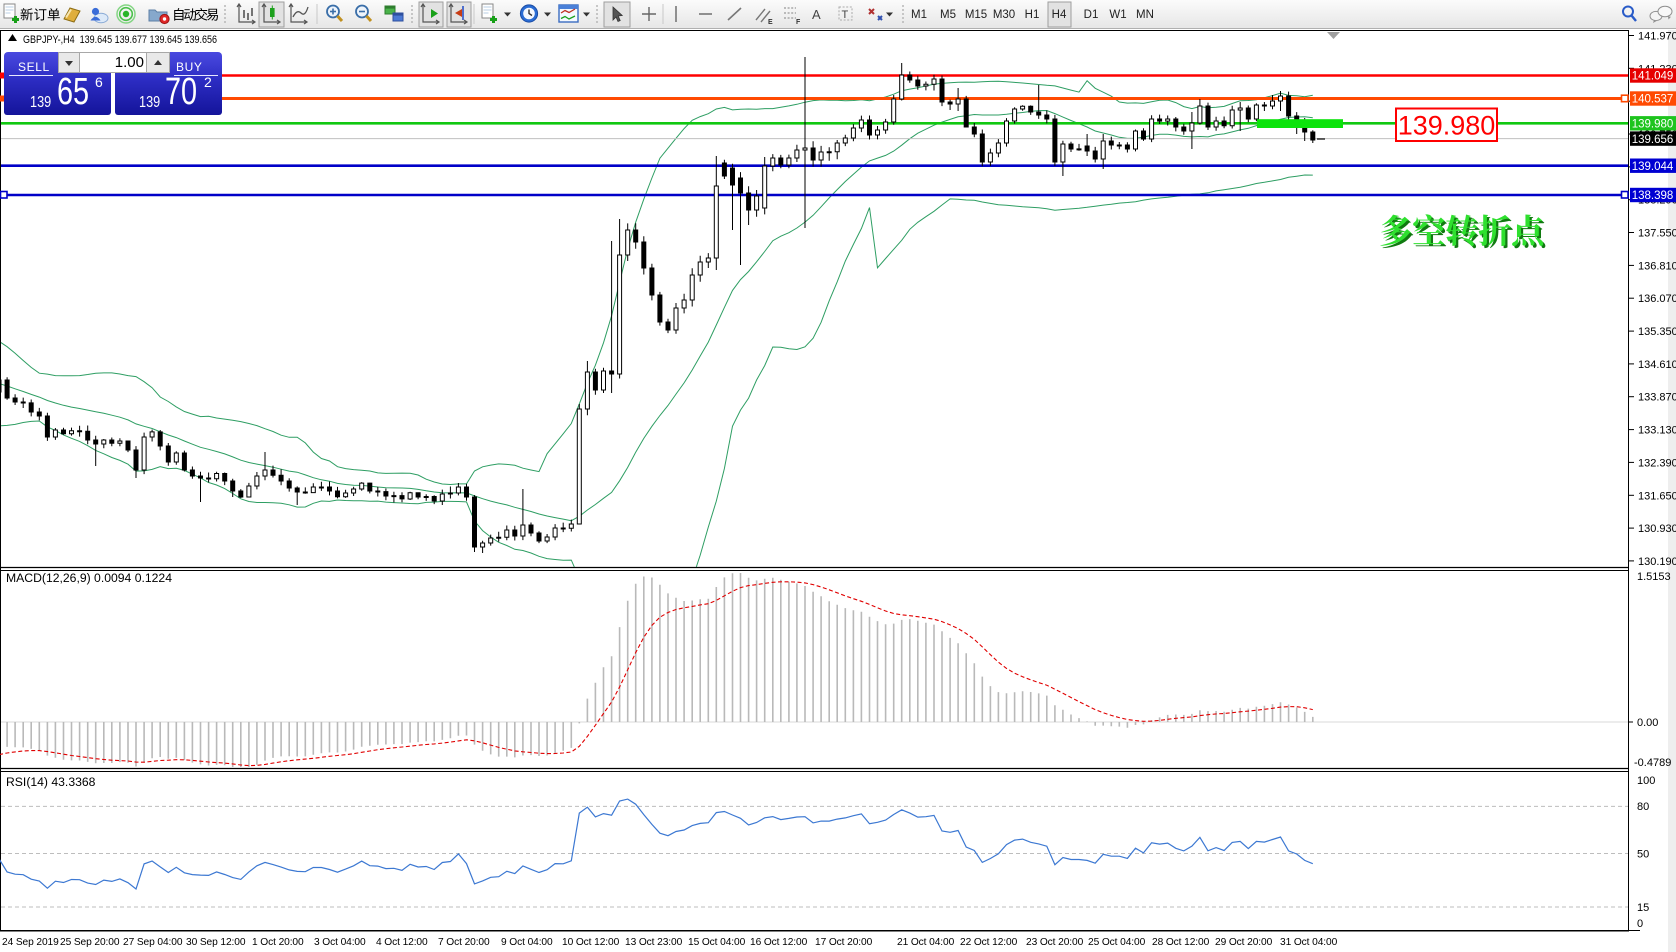 The height and width of the screenshot is (952, 1676). What do you see at coordinates (1657, 365) in the screenshot?
I see `svg-text: 134.610` at bounding box center [1657, 365].